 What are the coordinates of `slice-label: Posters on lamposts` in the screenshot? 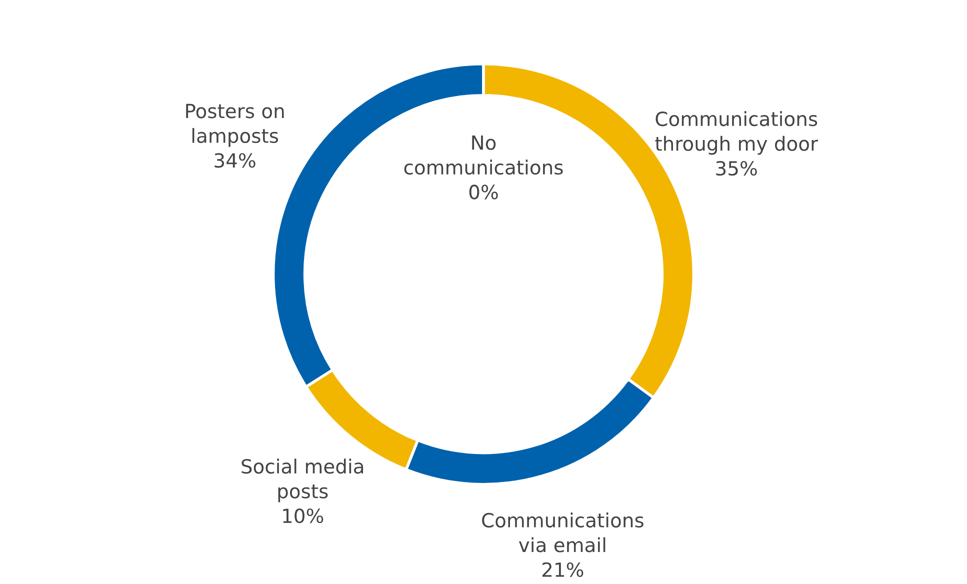 It's located at (235, 125).